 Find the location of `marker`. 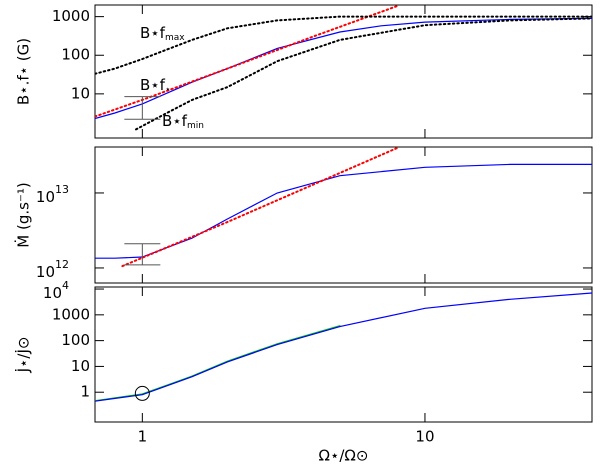

marker is located at coordinates (142, 393).